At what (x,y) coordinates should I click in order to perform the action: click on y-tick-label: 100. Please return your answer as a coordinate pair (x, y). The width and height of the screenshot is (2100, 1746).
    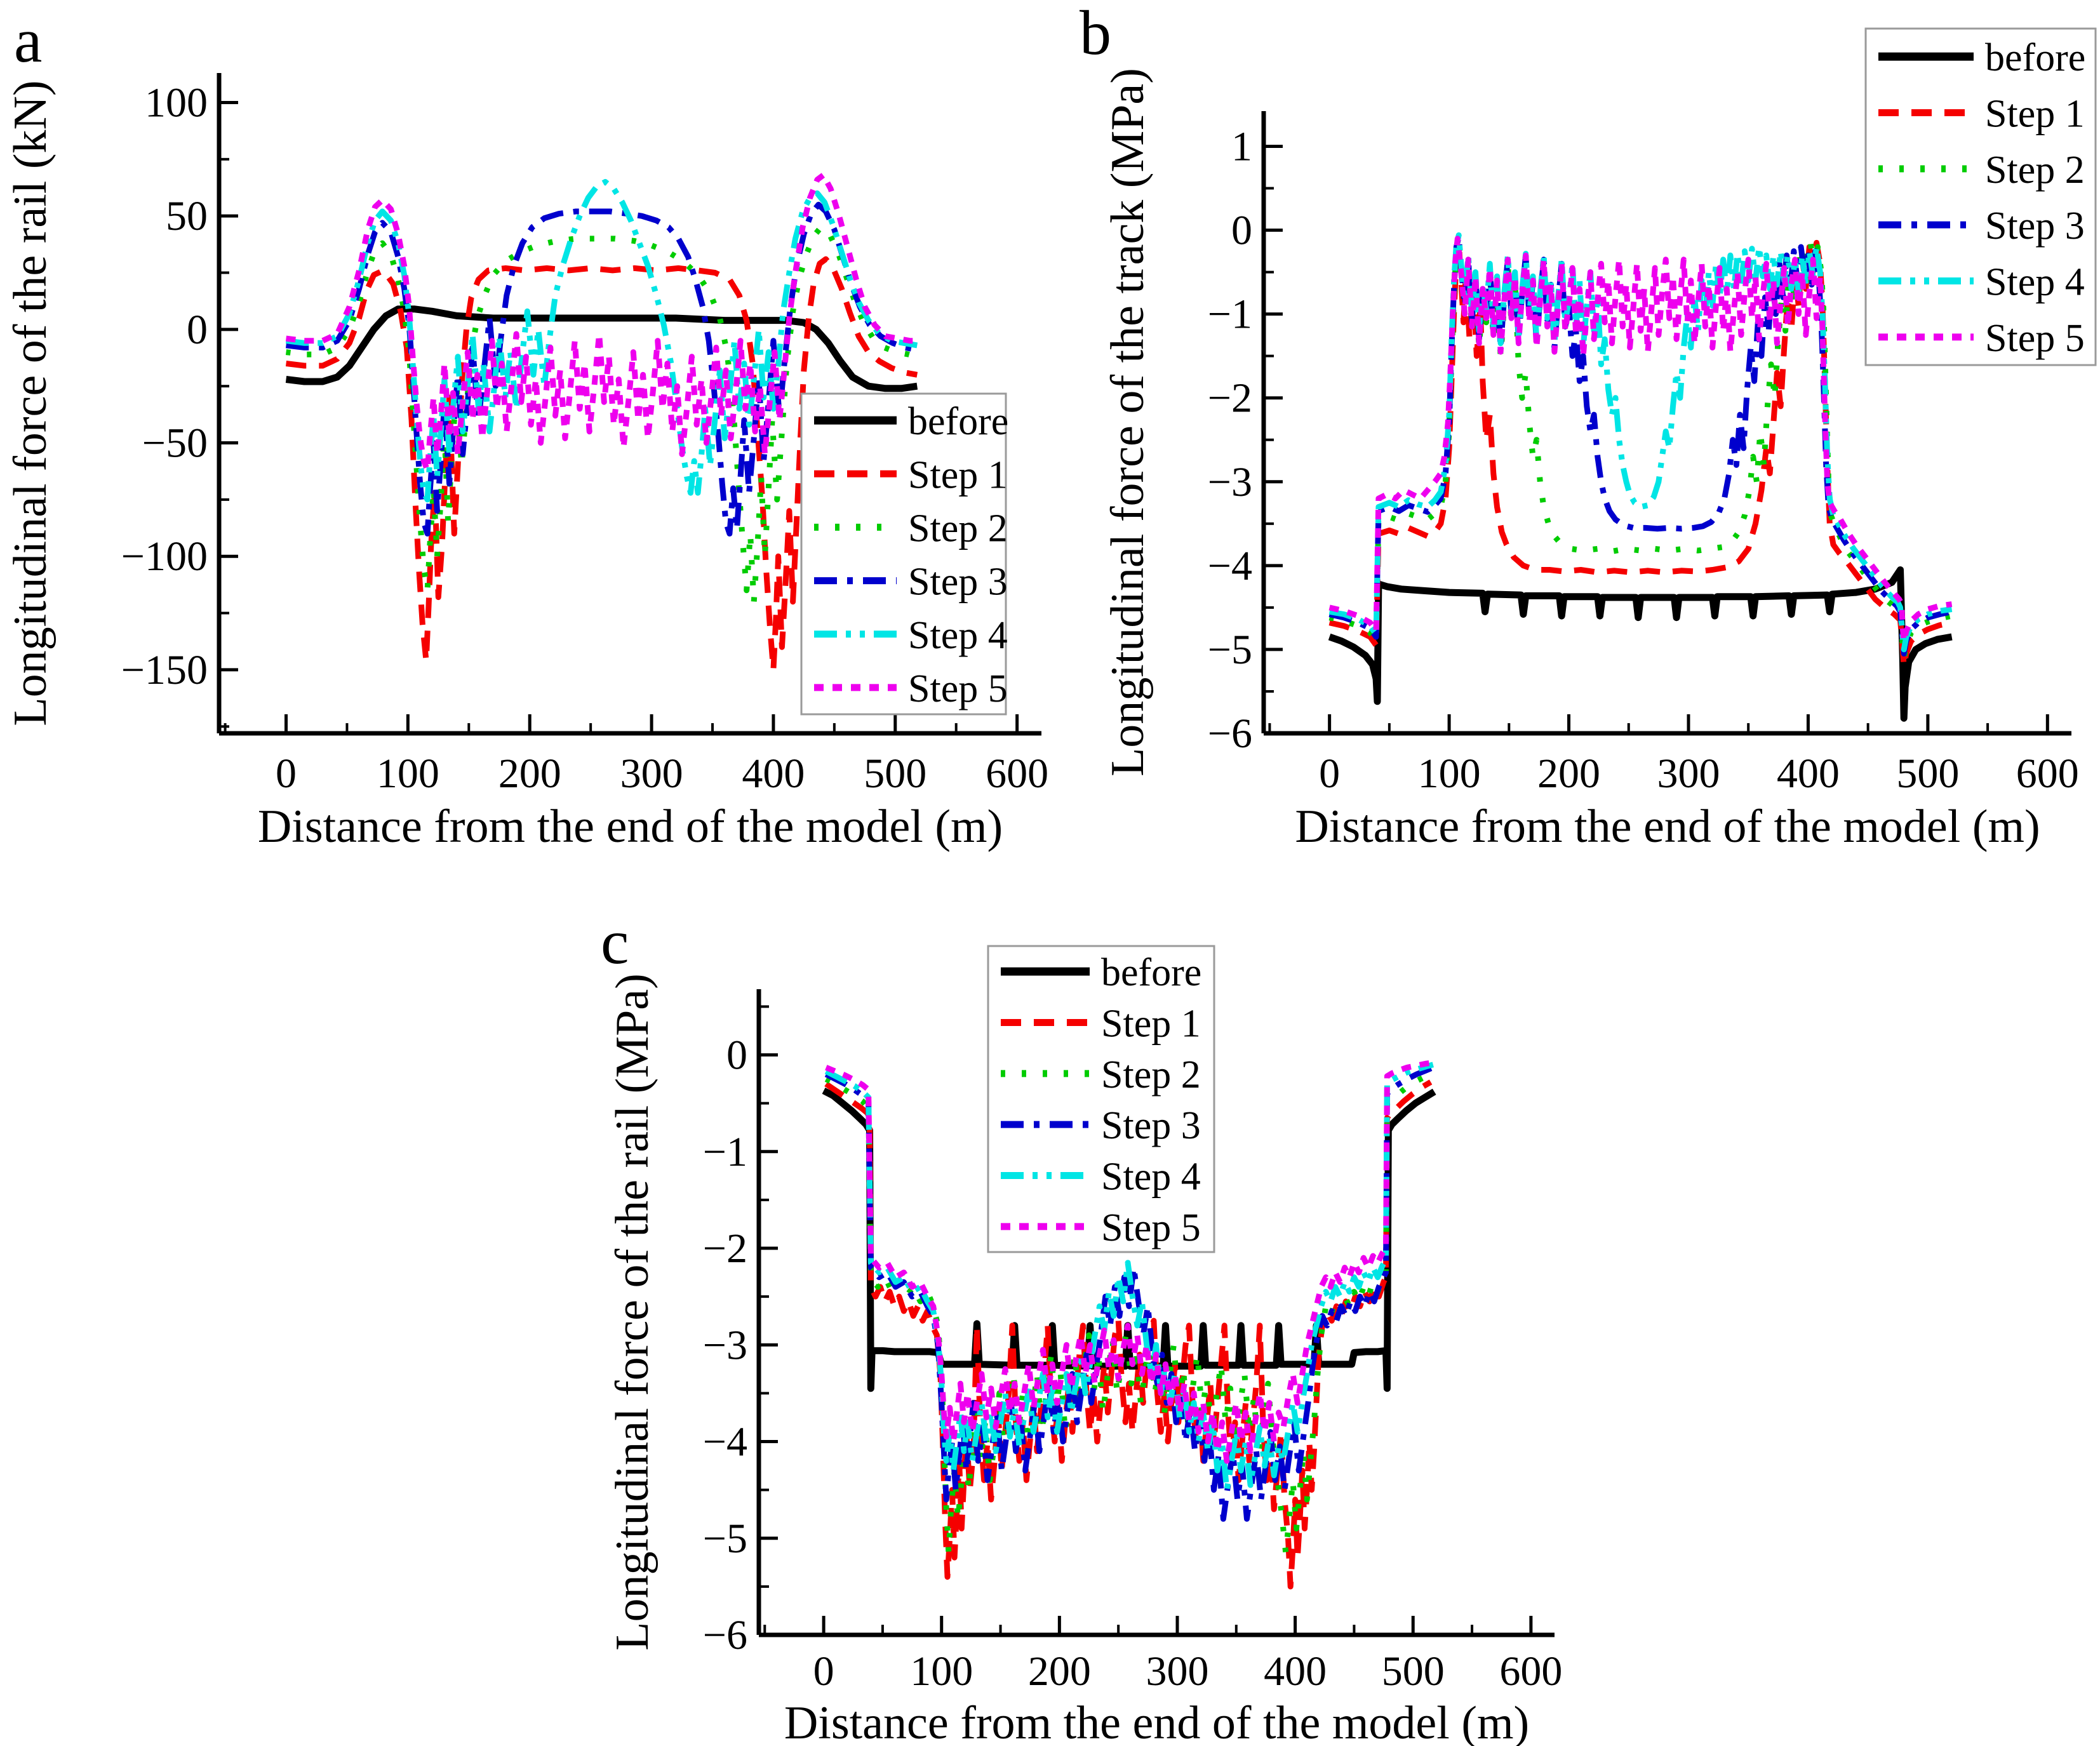
    Looking at the image, I should click on (176, 102).